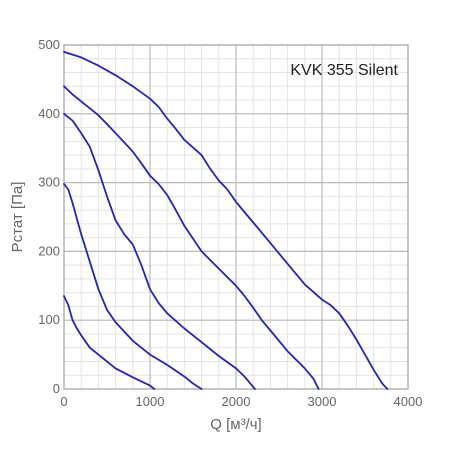 Image resolution: width=454 pixels, height=460 pixels. What do you see at coordinates (322, 401) in the screenshot?
I see `x-tick-label: 3000` at bounding box center [322, 401].